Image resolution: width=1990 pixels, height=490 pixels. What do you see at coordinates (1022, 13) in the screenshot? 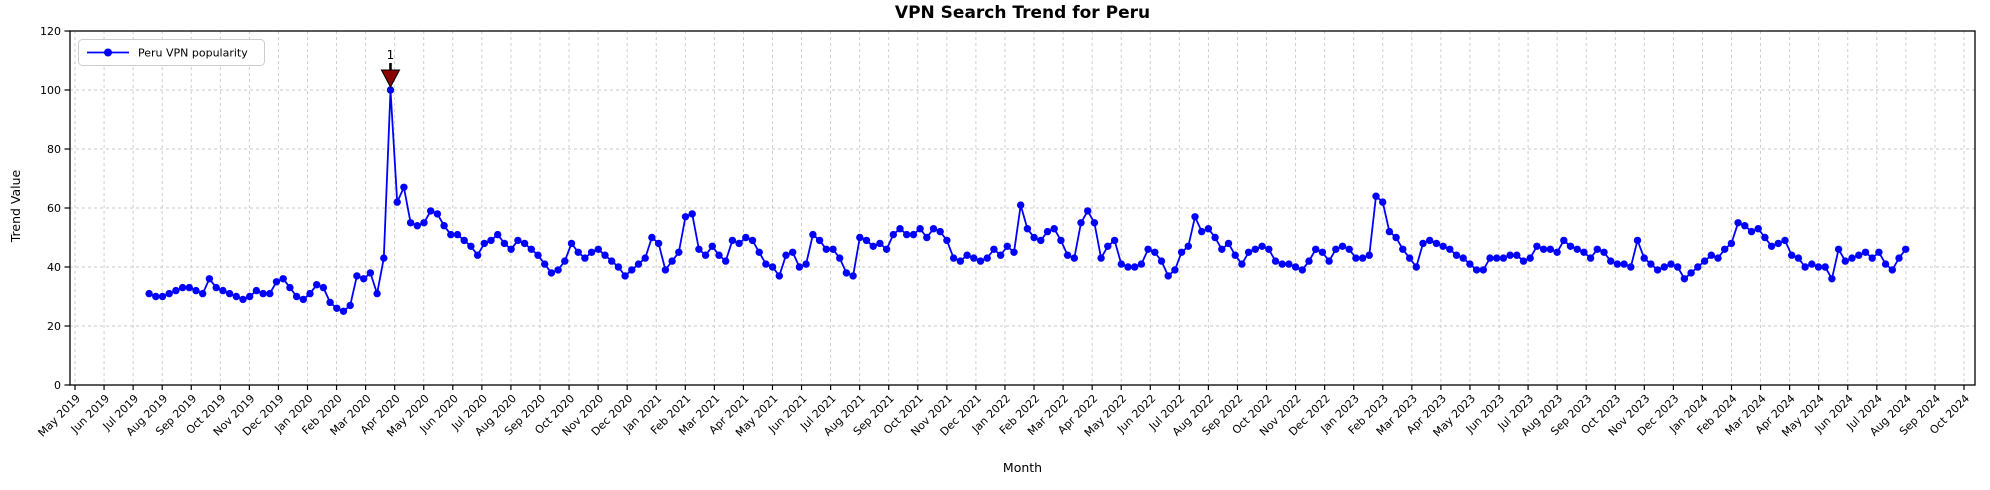
I see `chart-title: VPN Search Trend for Peru` at bounding box center [1022, 13].